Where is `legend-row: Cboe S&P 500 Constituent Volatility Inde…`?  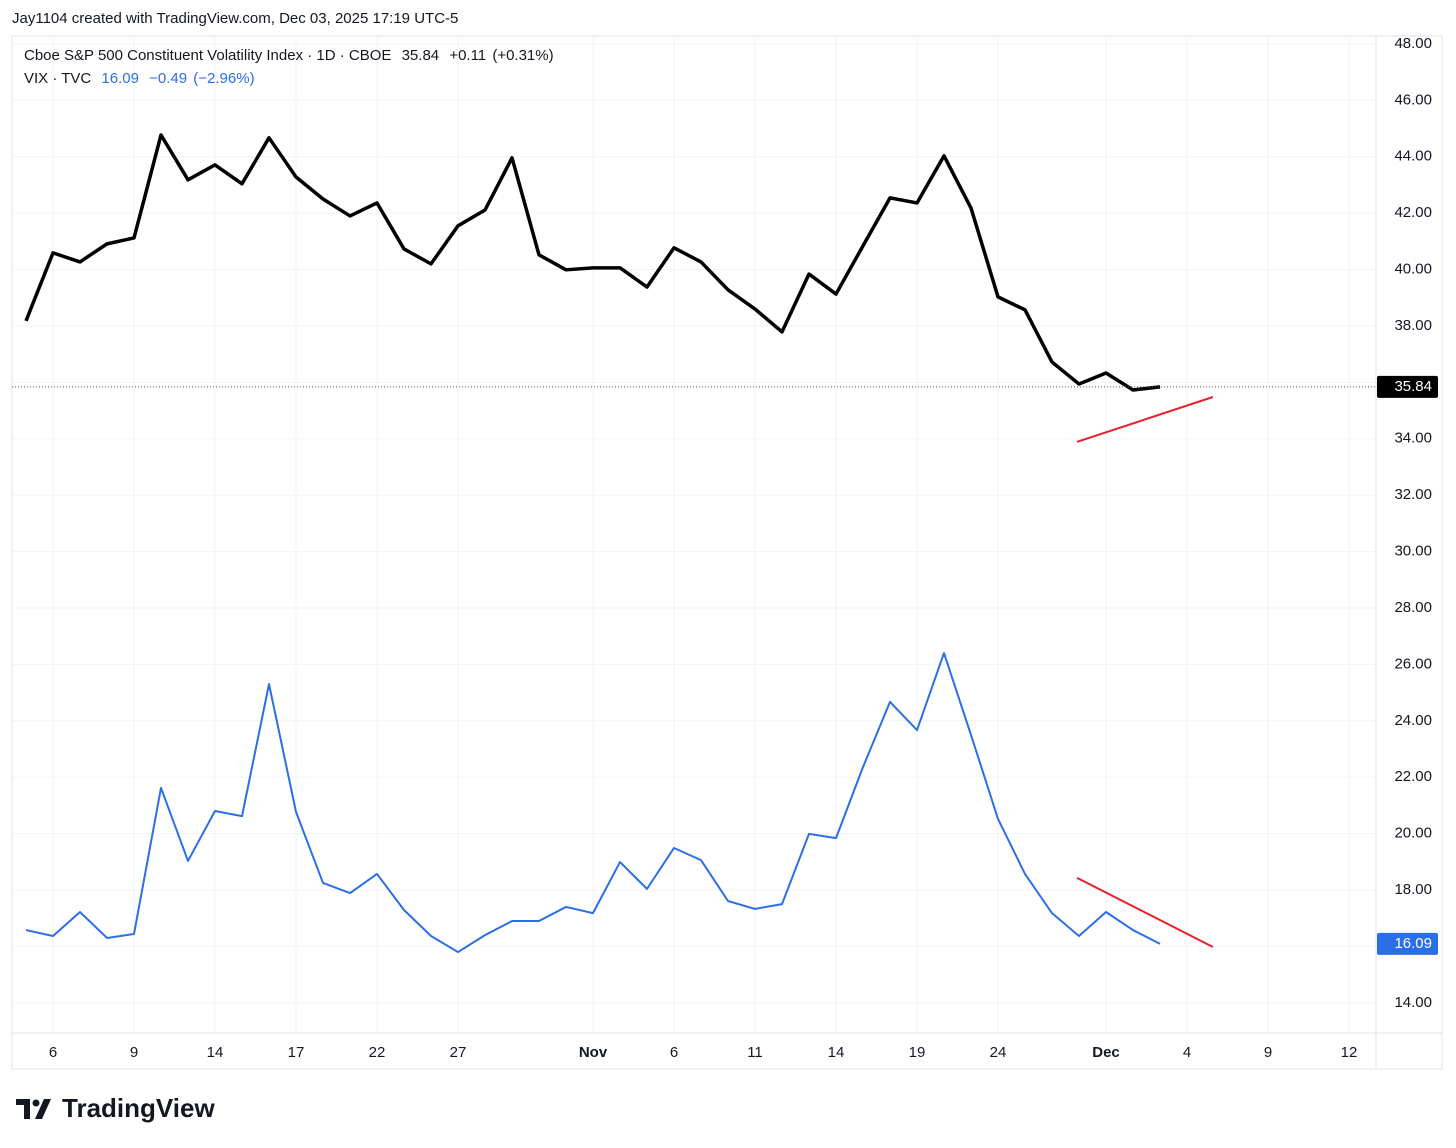
legend-row: Cboe S&P 500 Constituent Volatility Inde… is located at coordinates (289, 55).